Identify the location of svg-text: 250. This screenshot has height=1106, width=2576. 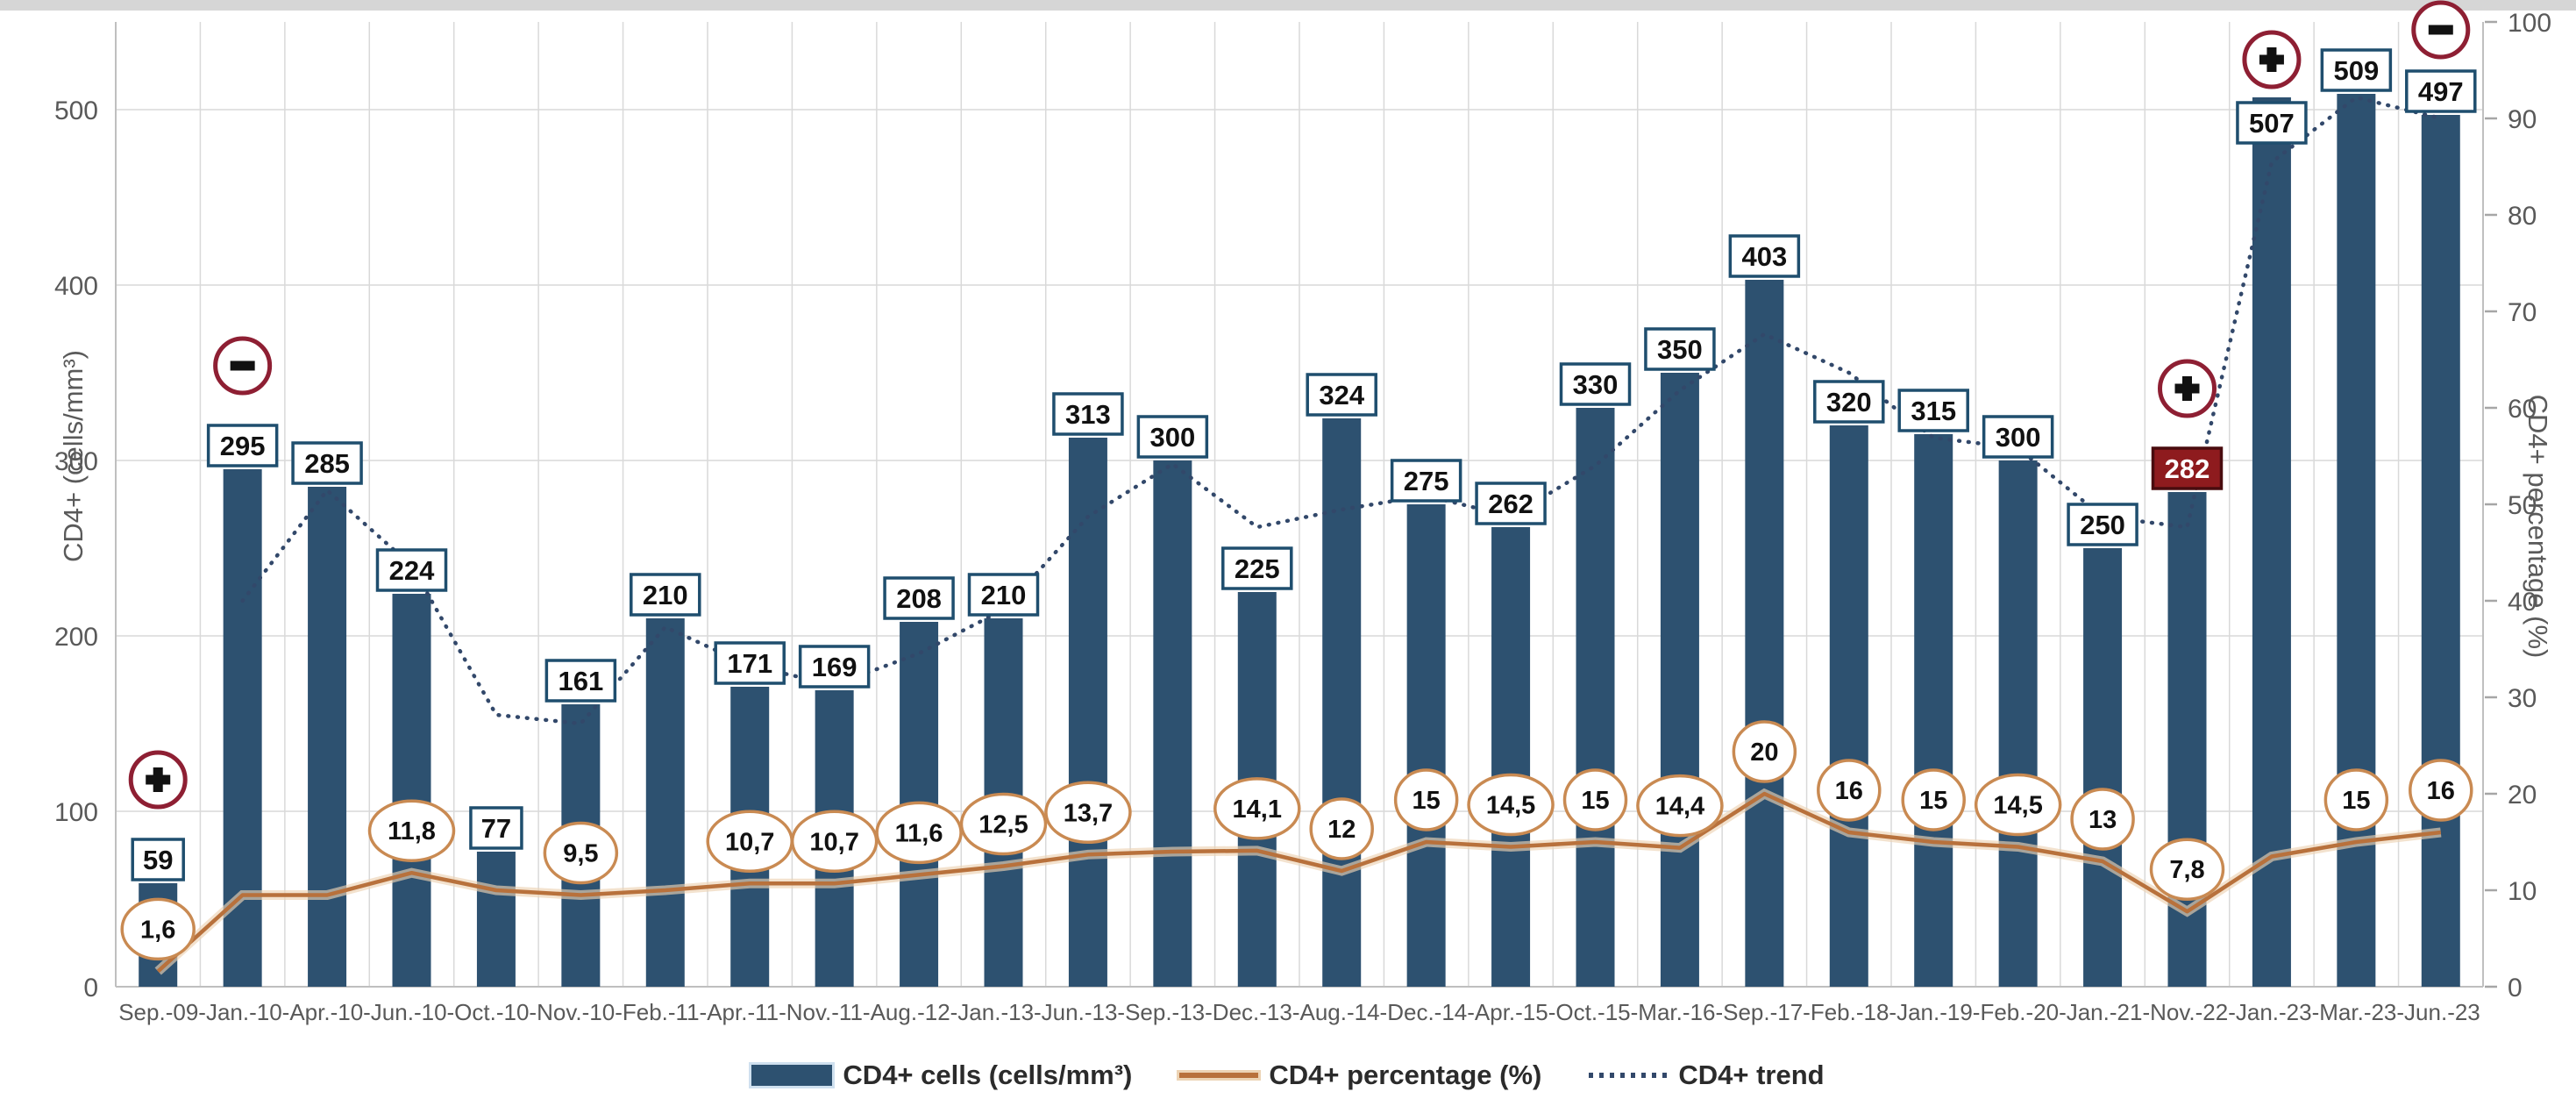
(2102, 525).